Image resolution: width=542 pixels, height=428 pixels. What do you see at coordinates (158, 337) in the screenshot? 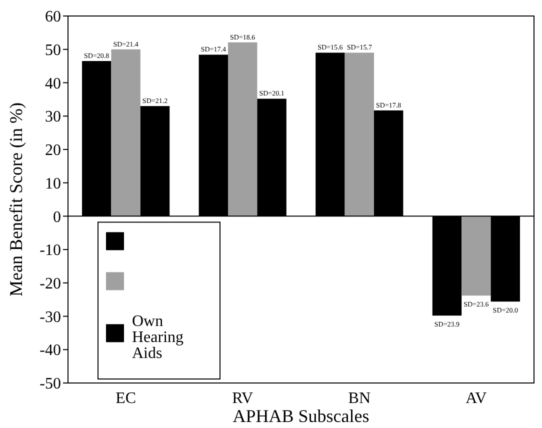
I see `legend-label: Own Hearing Aids` at bounding box center [158, 337].